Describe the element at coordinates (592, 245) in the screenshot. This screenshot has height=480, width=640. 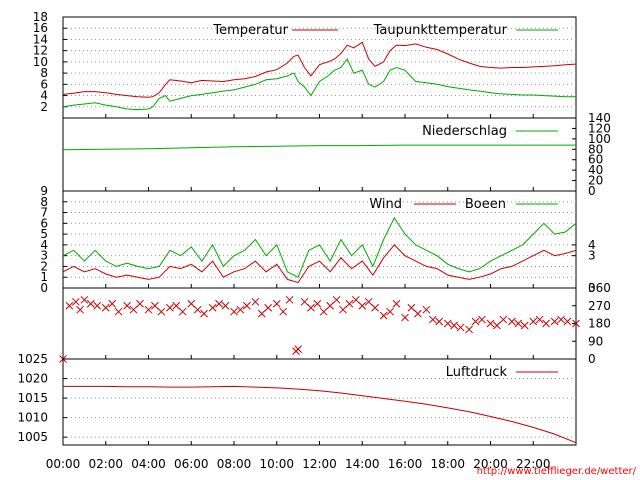
I see `y-tick-label-right: 4` at that location.